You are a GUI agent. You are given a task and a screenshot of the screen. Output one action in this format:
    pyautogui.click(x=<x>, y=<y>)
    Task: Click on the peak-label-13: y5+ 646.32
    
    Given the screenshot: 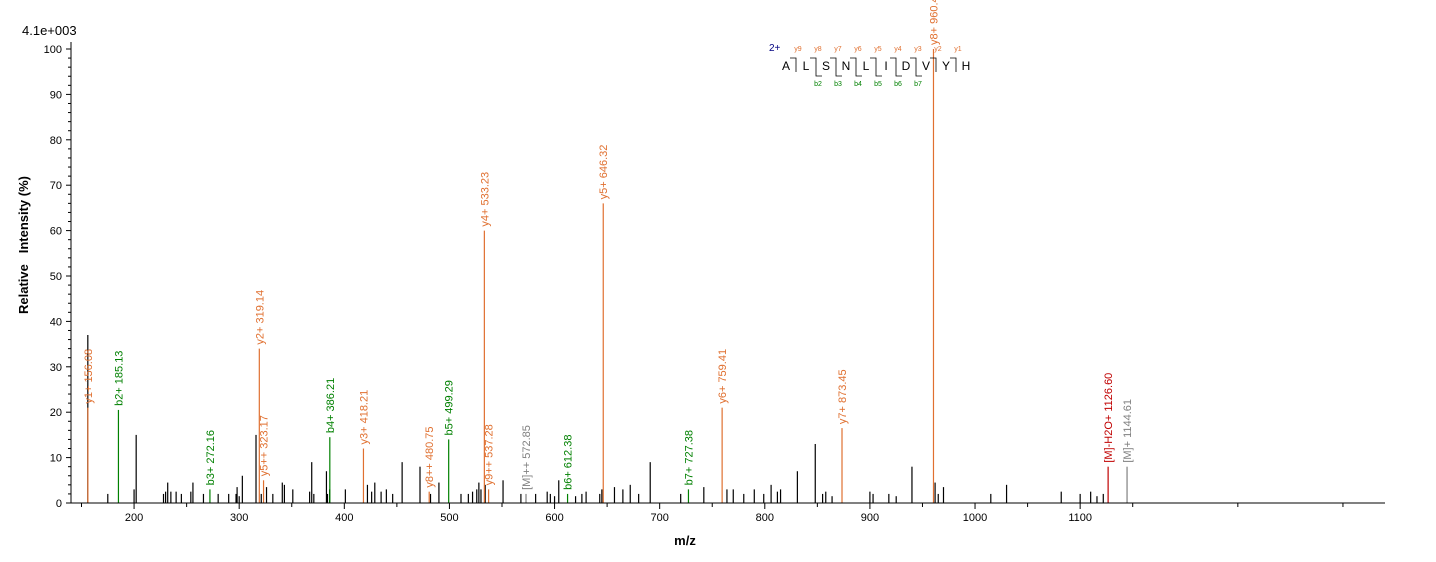 What is the action you would take?
    pyautogui.click(x=604, y=172)
    